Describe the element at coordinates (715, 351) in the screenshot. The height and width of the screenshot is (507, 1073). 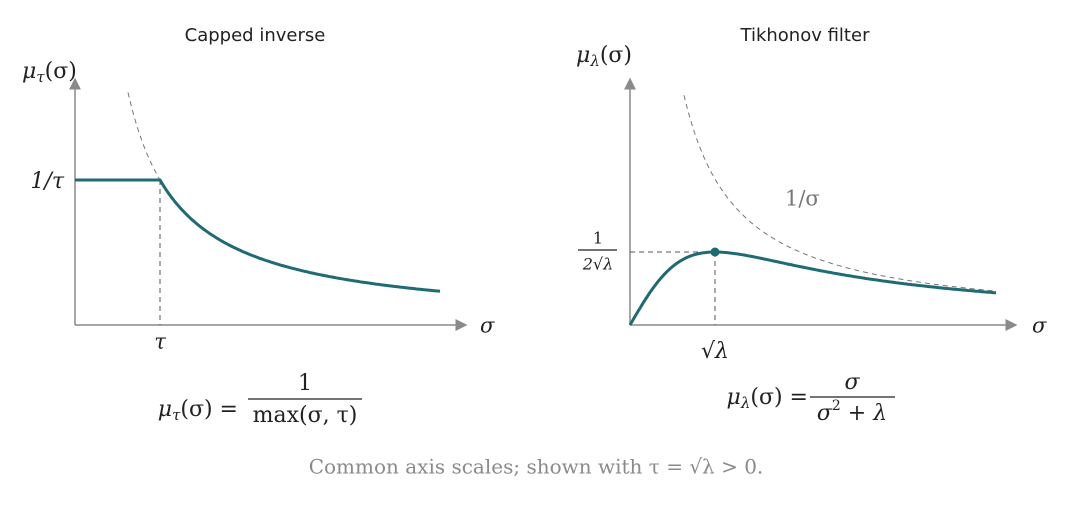
I see `x-tick-label: √λ` at that location.